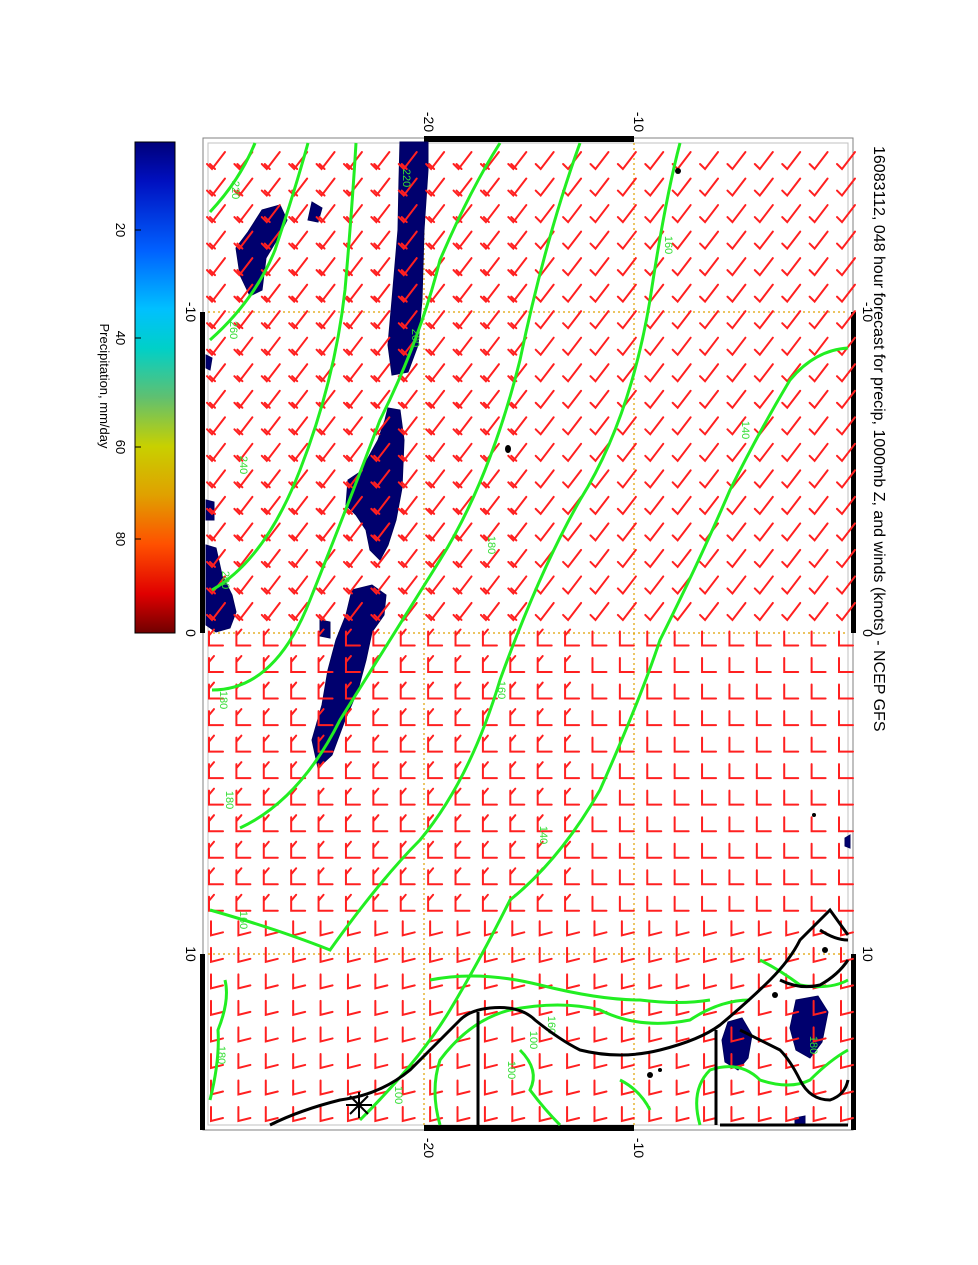  I want to click on colorbar-tick-label: 40, so click(120, 338).